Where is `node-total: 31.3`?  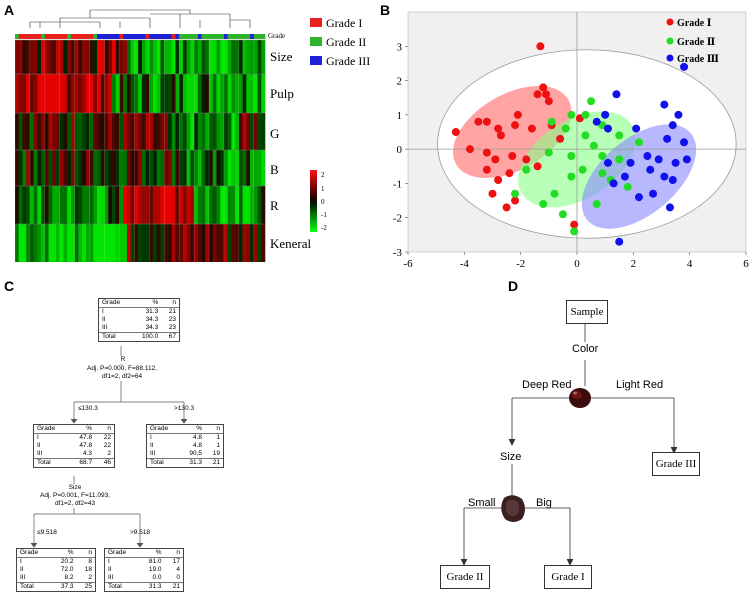 node-total: 31.3 is located at coordinates (192, 462).